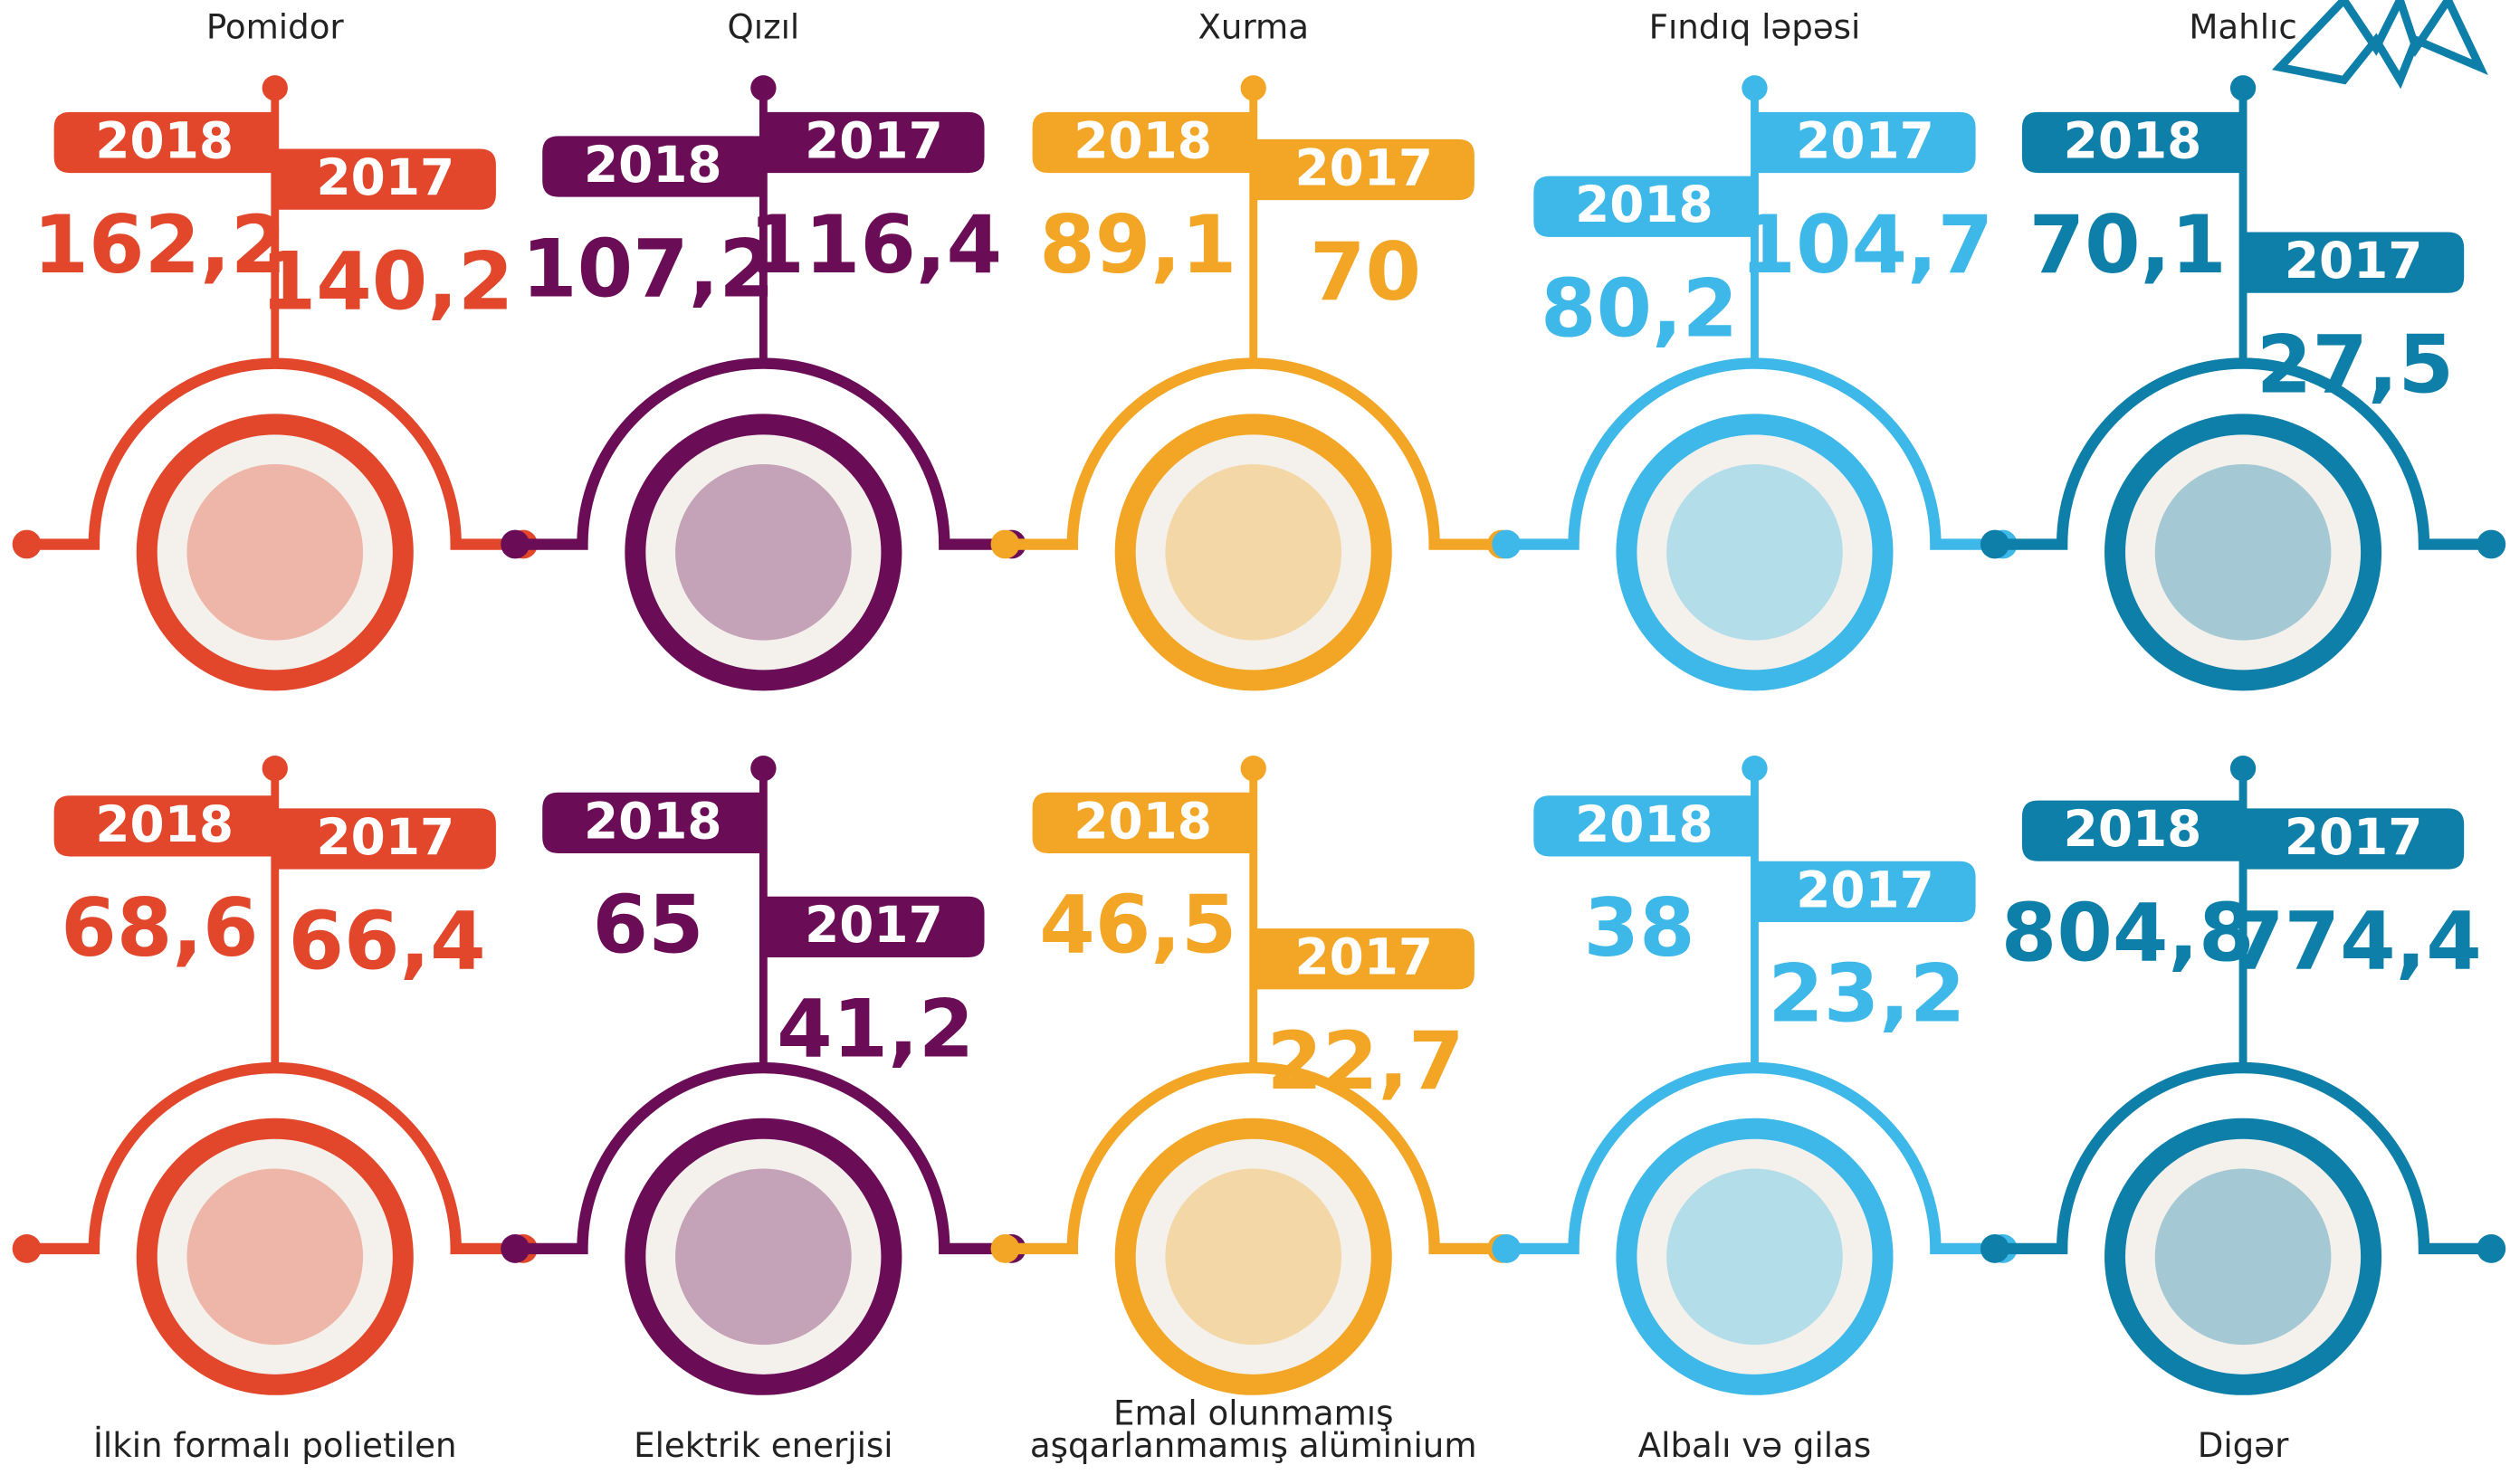  What do you see at coordinates (1755, 349) in the screenshot?
I see `item: 2018 80,2 2017 104,7 Fındıq ləpəsi` at bounding box center [1755, 349].